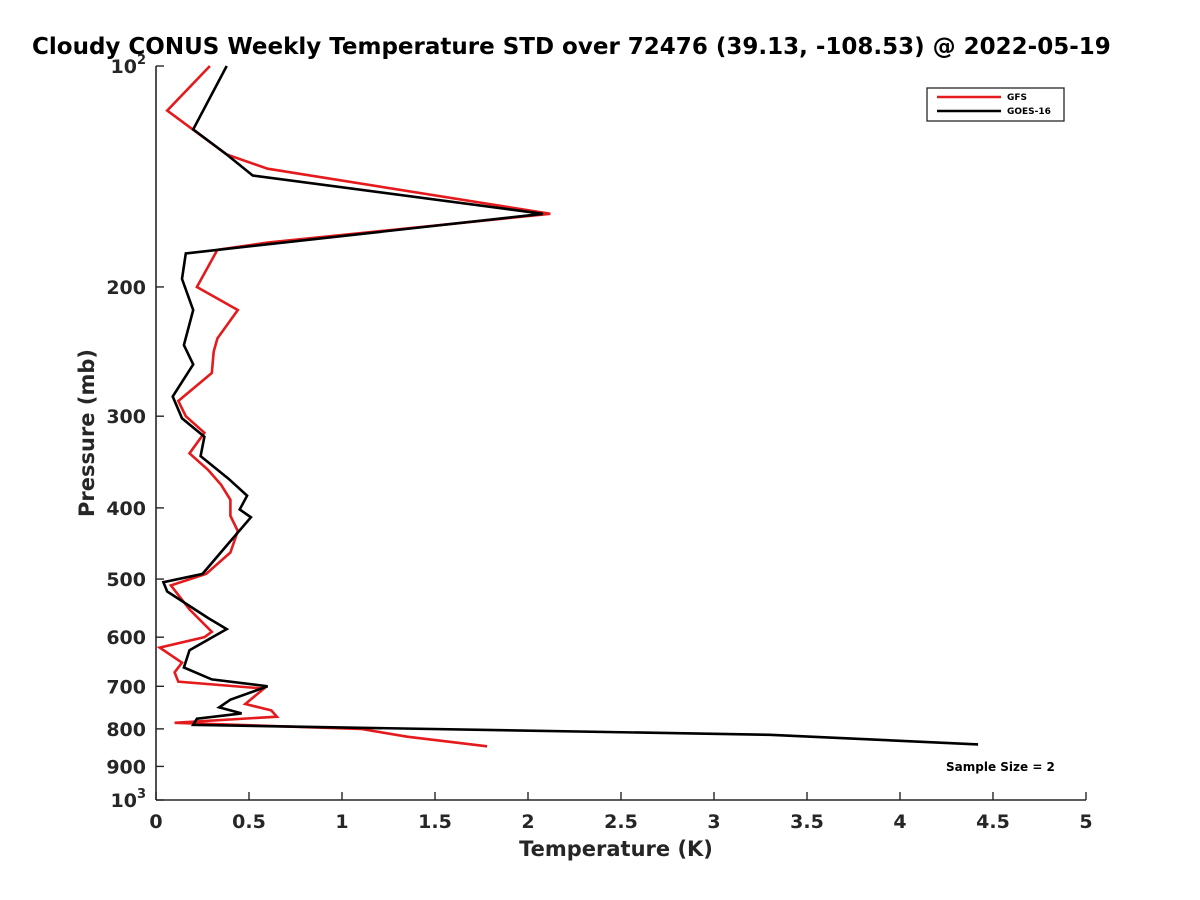 This screenshot has height=900, width=1200. I want to click on y-tick-label: 500, so click(126, 580).